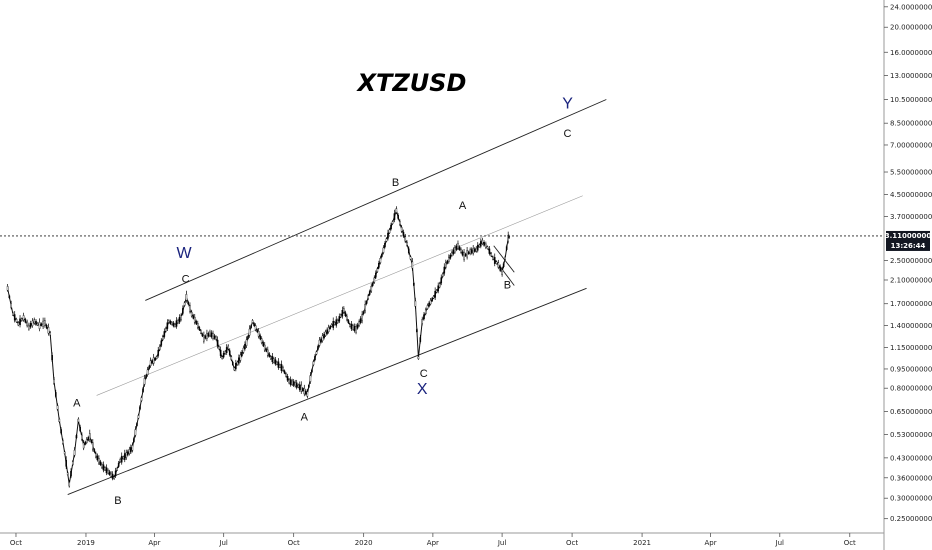  What do you see at coordinates (568, 134) in the screenshot?
I see `wave-label-c: C` at bounding box center [568, 134].